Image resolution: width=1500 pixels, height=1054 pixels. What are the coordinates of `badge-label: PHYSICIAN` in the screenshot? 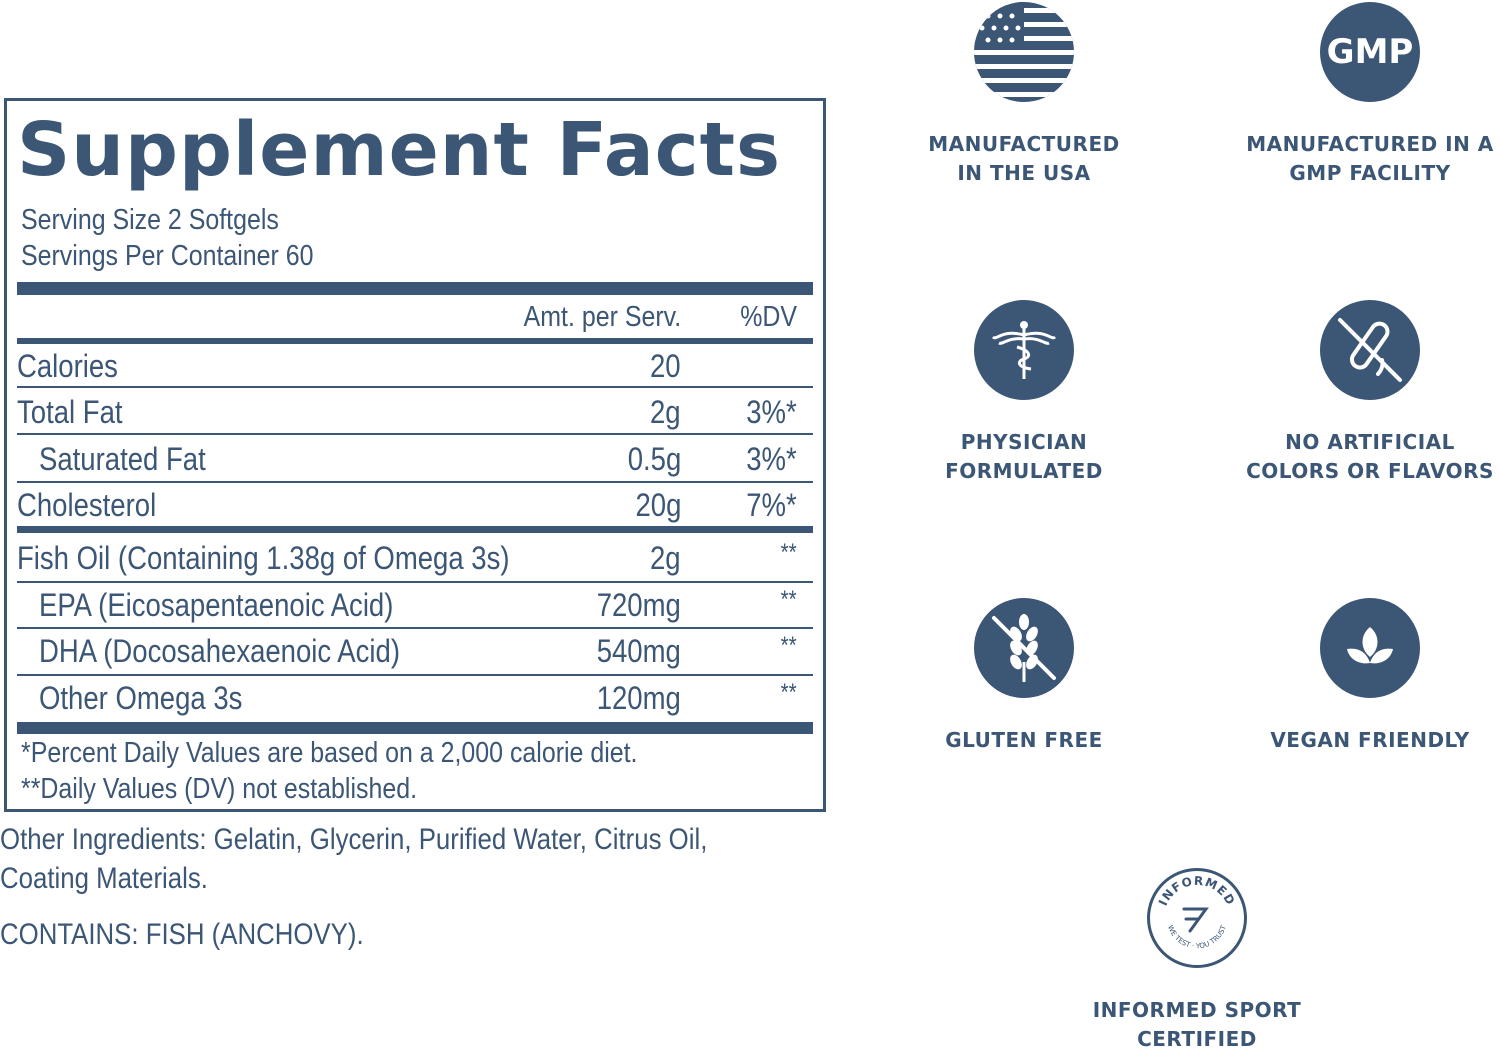 It's located at (1024, 442).